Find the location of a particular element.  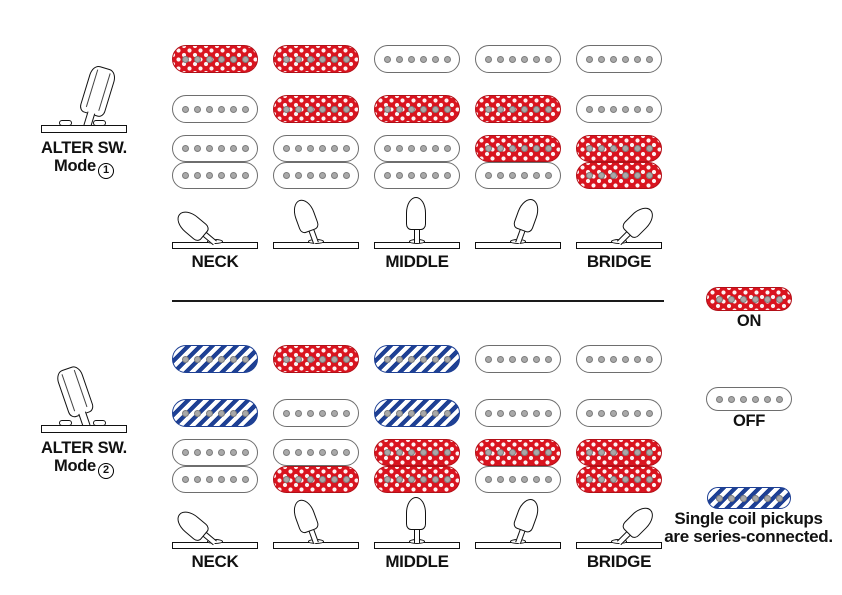

legend-series-pickup is located at coordinates (749, 498).